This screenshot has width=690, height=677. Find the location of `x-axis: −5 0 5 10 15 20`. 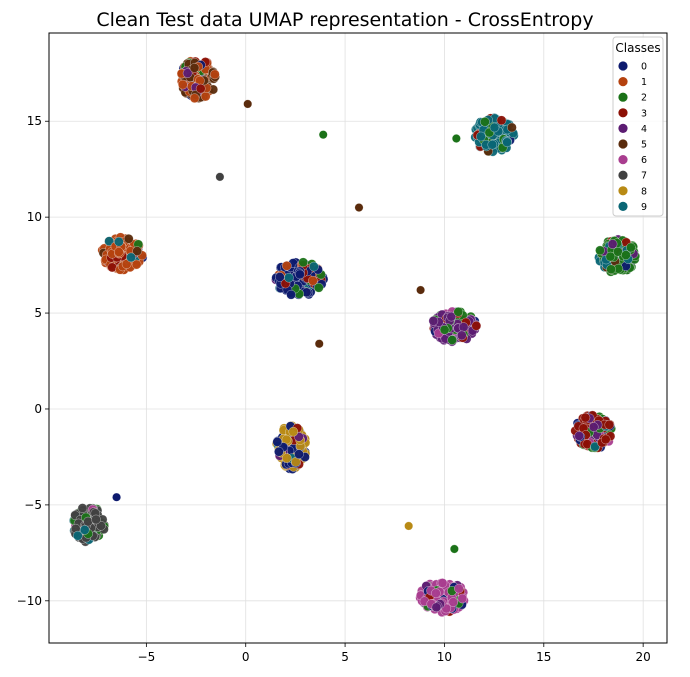

x-axis: −5 0 5 10 15 20 is located at coordinates (394, 653).